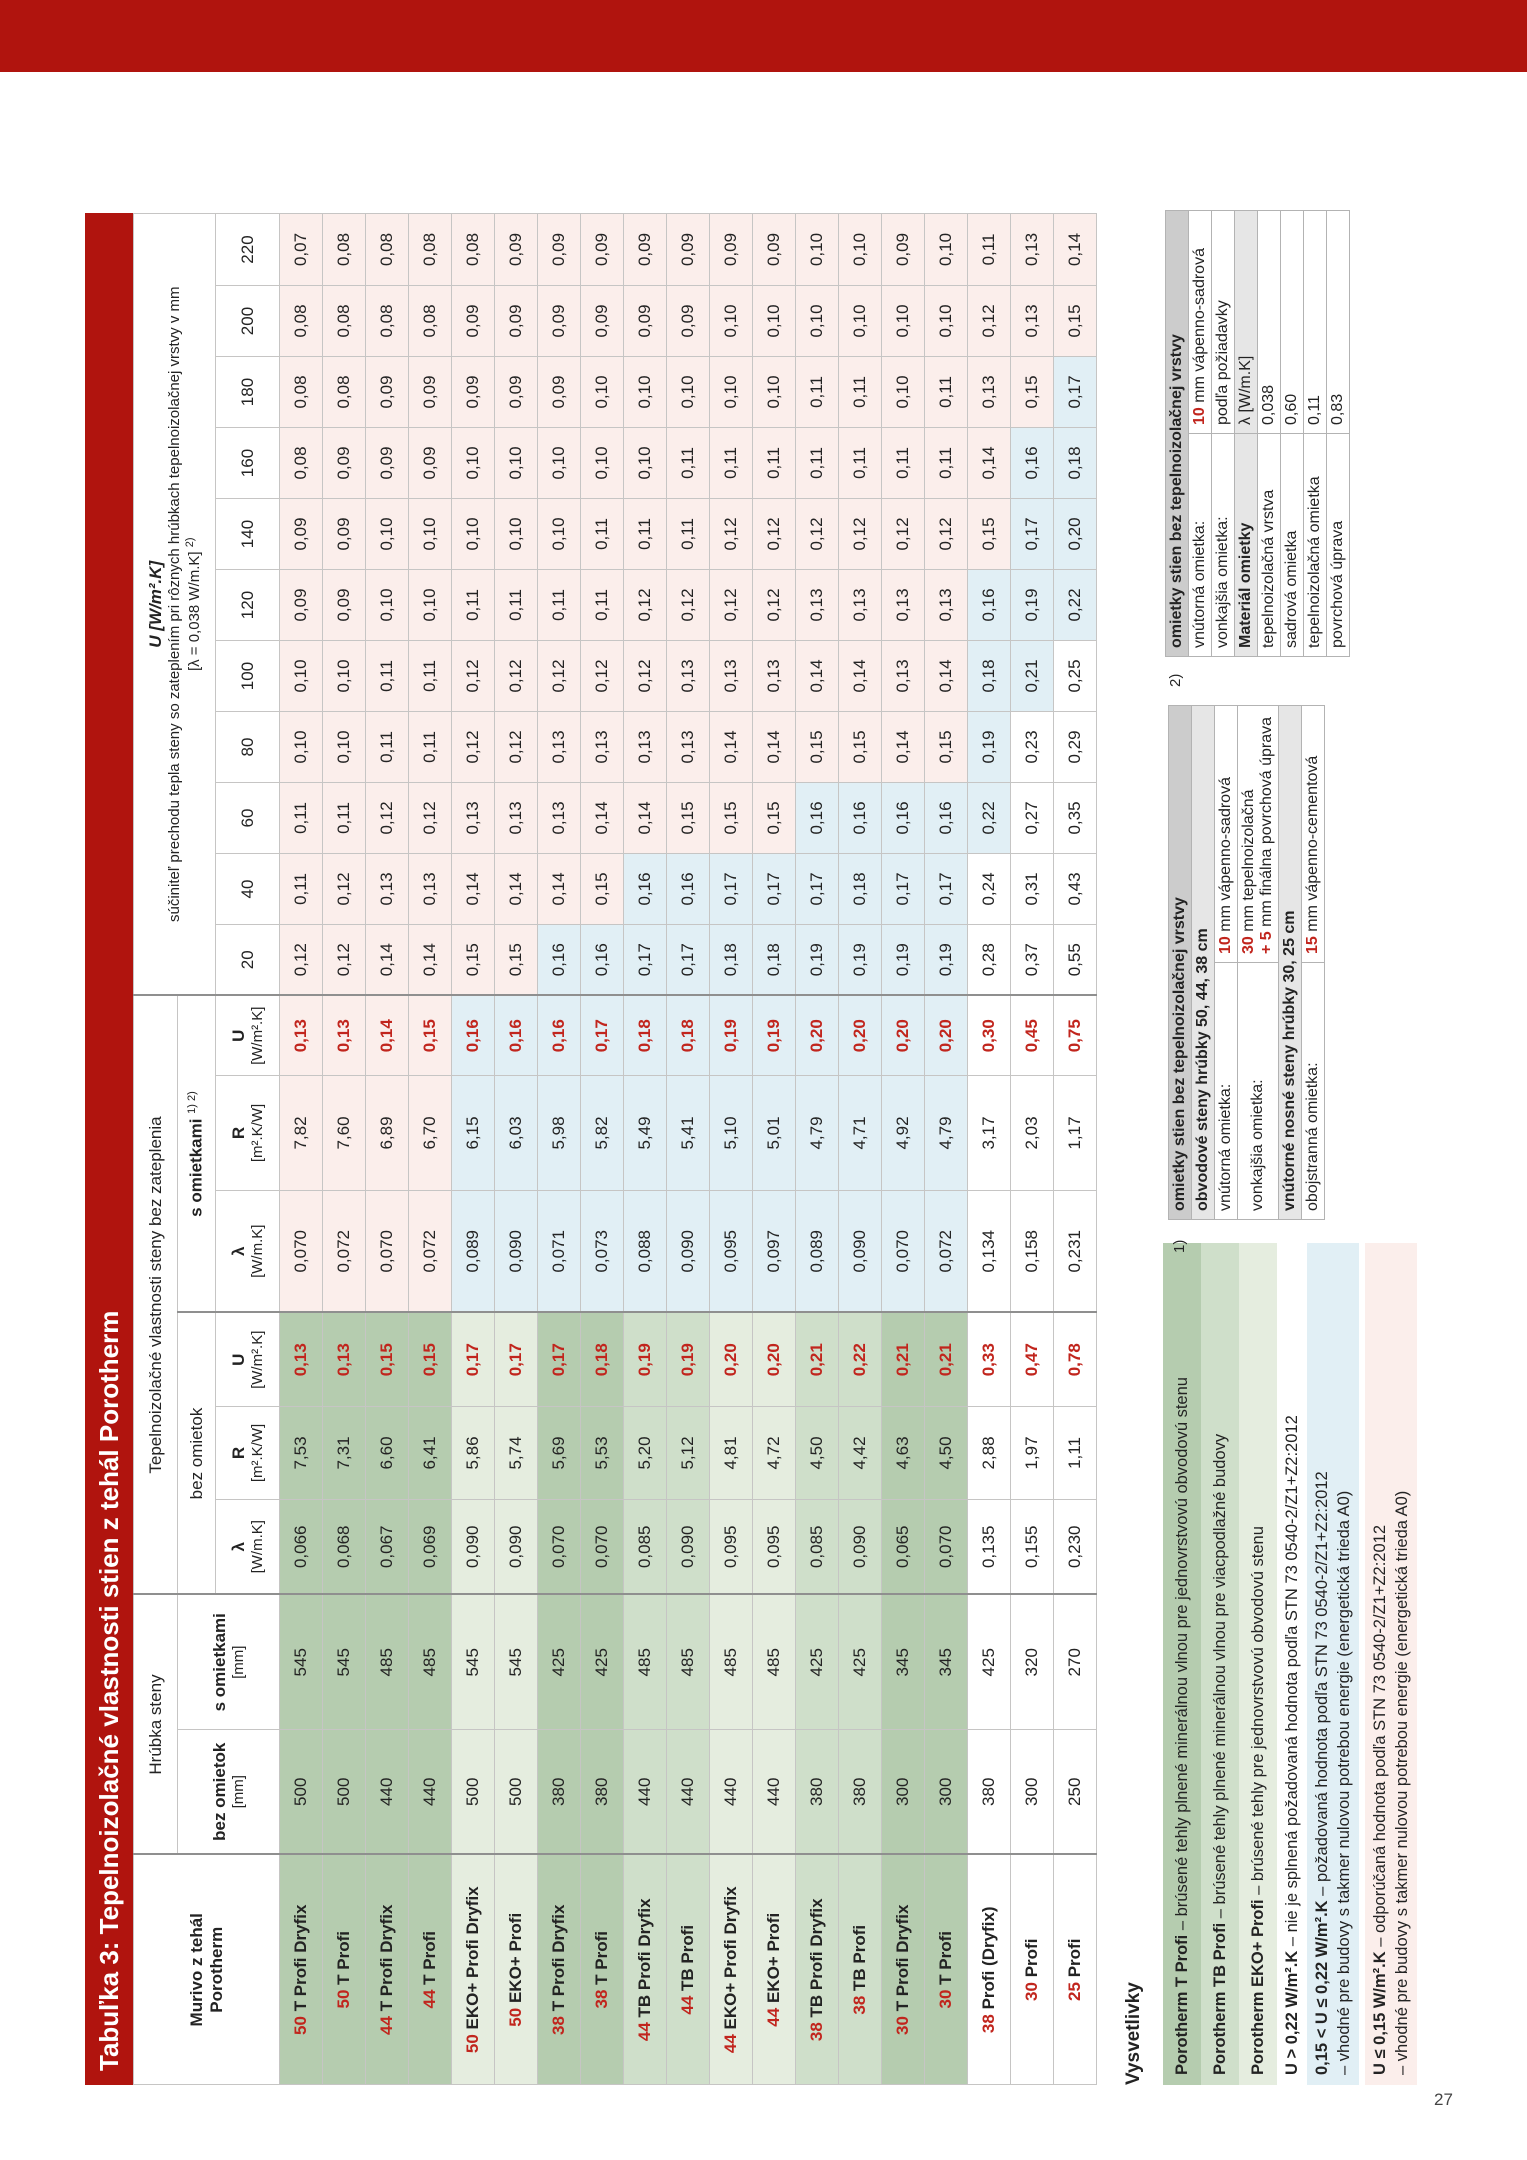 This screenshot has height=2160, width=1527. What do you see at coordinates (473, 1792) in the screenshot?
I see `mm-bez-omietok: 500` at bounding box center [473, 1792].